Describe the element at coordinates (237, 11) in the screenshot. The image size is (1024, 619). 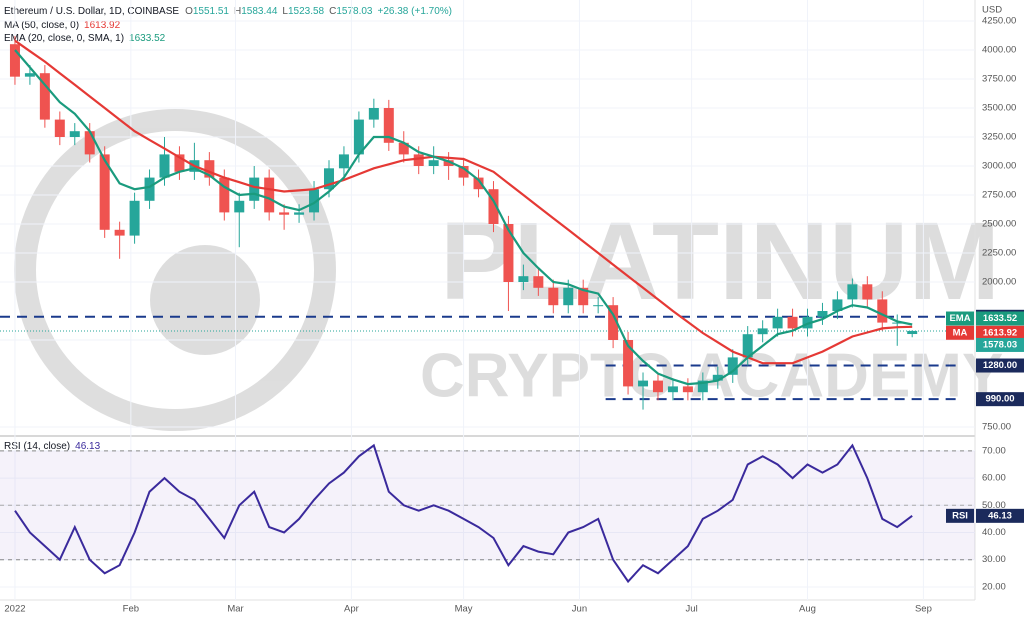
I see `ohlc-label: H` at that location.